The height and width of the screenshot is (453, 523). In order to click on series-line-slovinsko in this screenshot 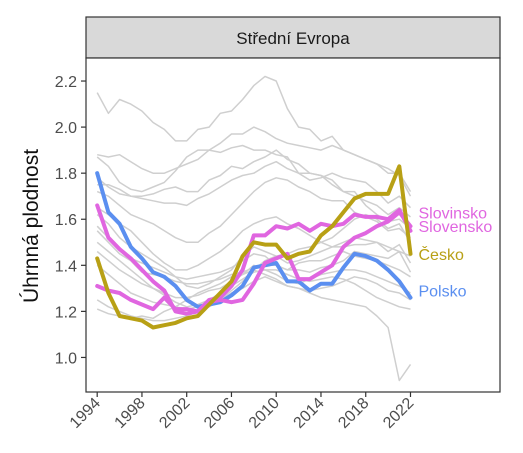, I will do `click(254, 261)`.